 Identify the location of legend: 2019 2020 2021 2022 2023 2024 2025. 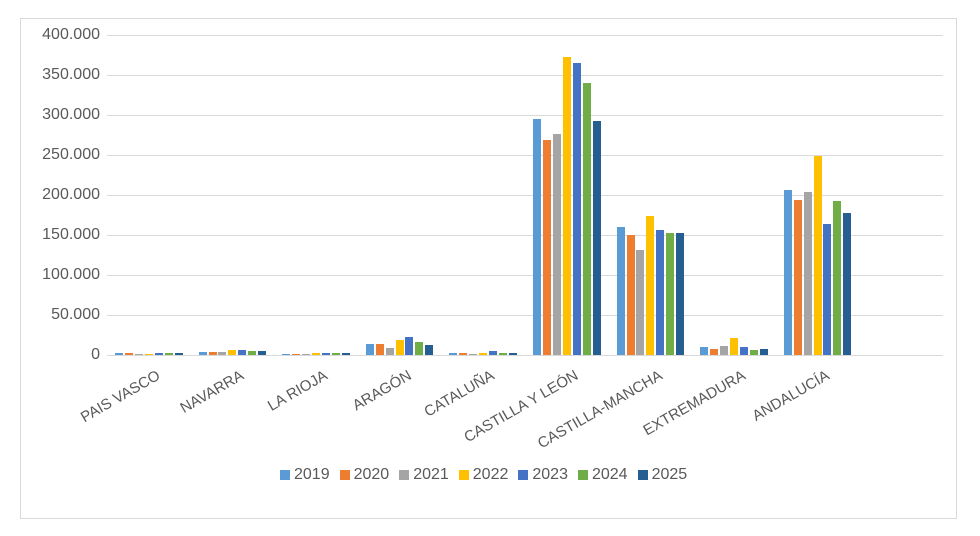
(483, 475).